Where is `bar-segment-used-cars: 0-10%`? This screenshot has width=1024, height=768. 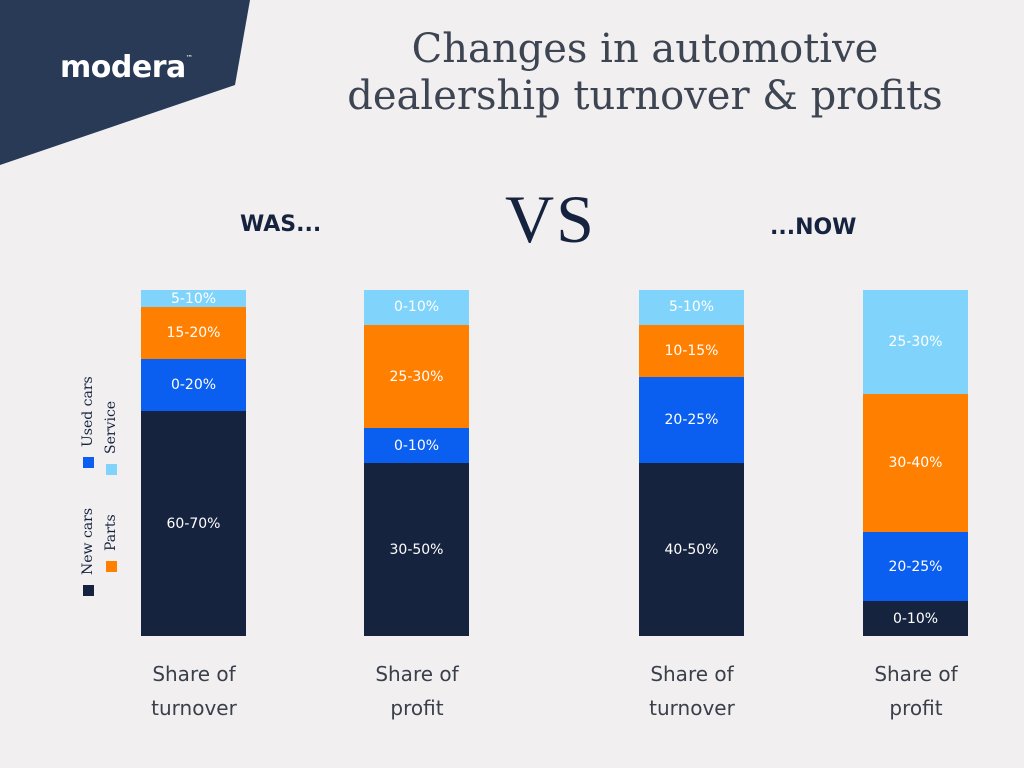 bar-segment-used-cars: 0-10% is located at coordinates (416, 445).